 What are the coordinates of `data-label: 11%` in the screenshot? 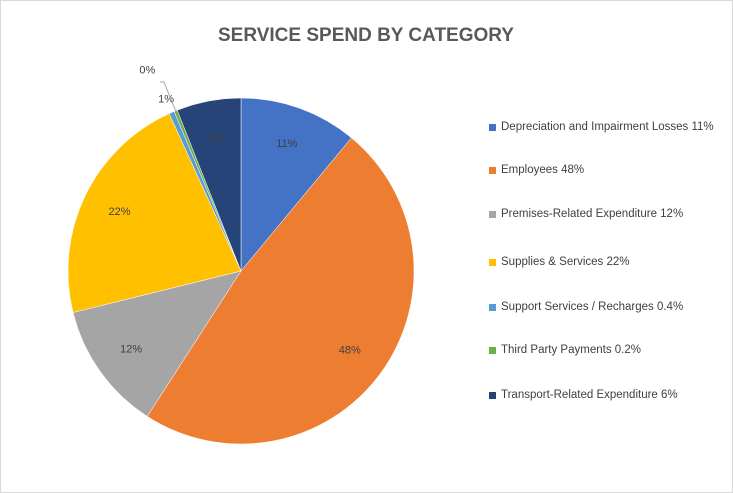 It's located at (286, 144).